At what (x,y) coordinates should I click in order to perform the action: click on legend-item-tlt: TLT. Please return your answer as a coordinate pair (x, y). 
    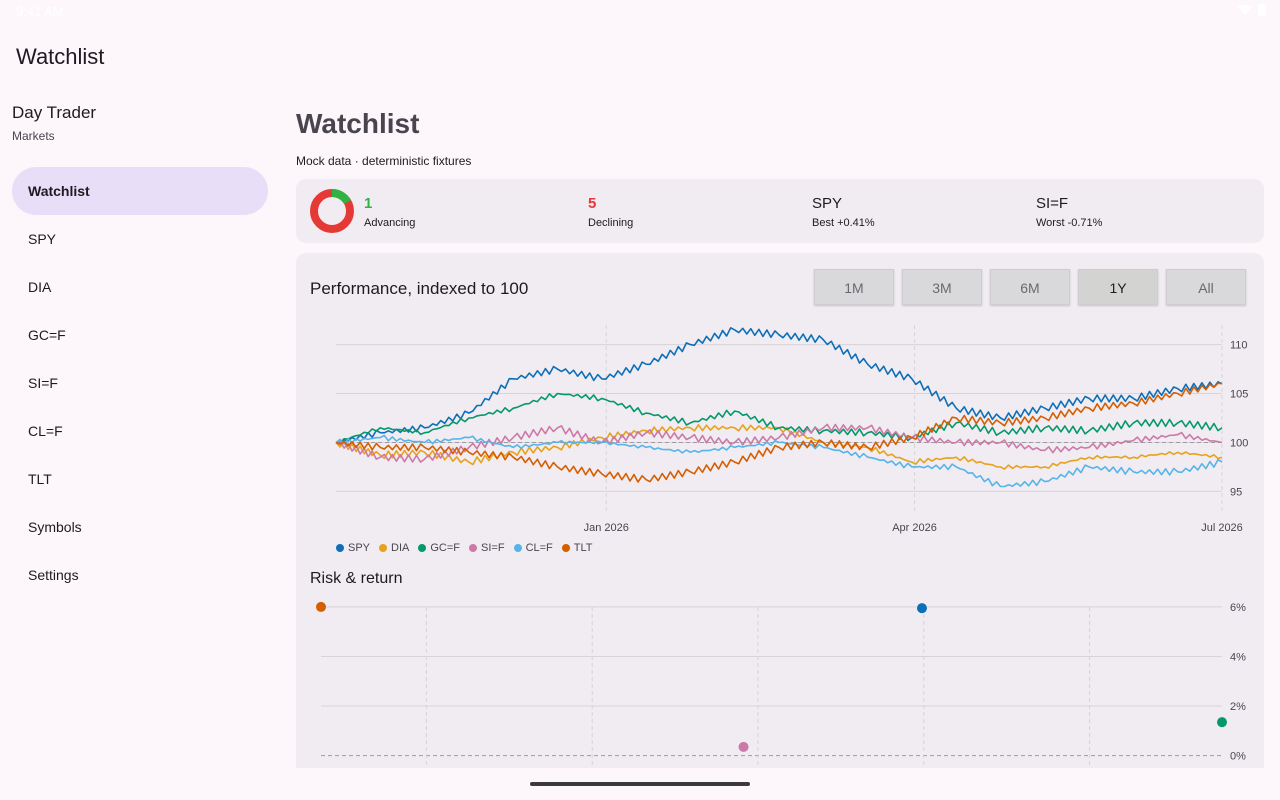
    Looking at the image, I should click on (577, 548).